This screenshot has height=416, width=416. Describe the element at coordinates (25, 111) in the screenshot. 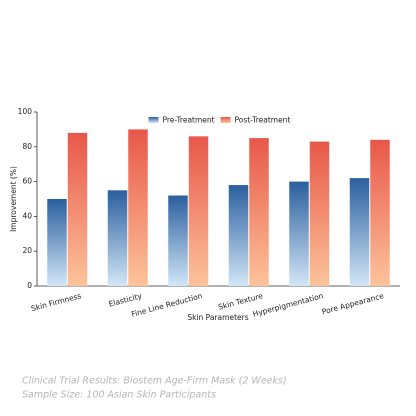

I see `y-tick-label: 100` at that location.